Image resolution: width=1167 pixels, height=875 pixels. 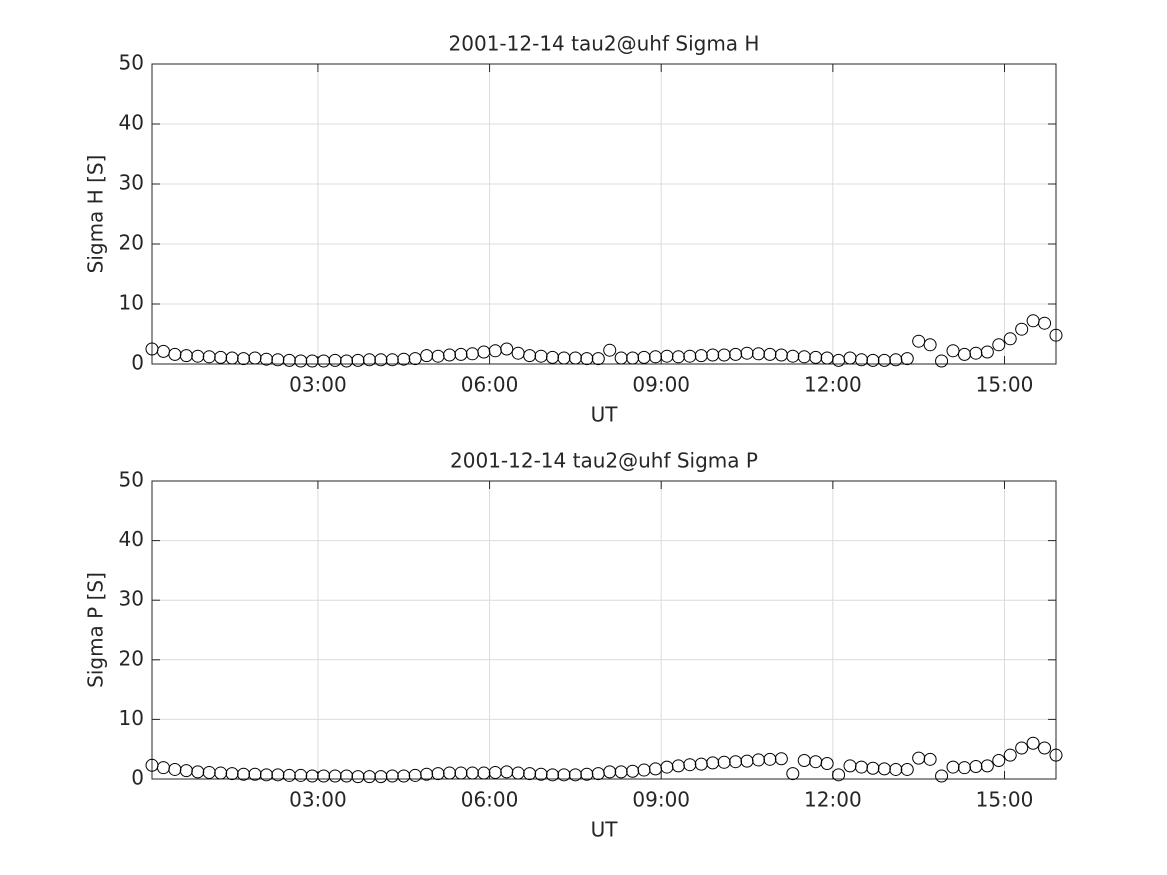 What do you see at coordinates (131, 63) in the screenshot?
I see `y-tick-label: 50` at bounding box center [131, 63].